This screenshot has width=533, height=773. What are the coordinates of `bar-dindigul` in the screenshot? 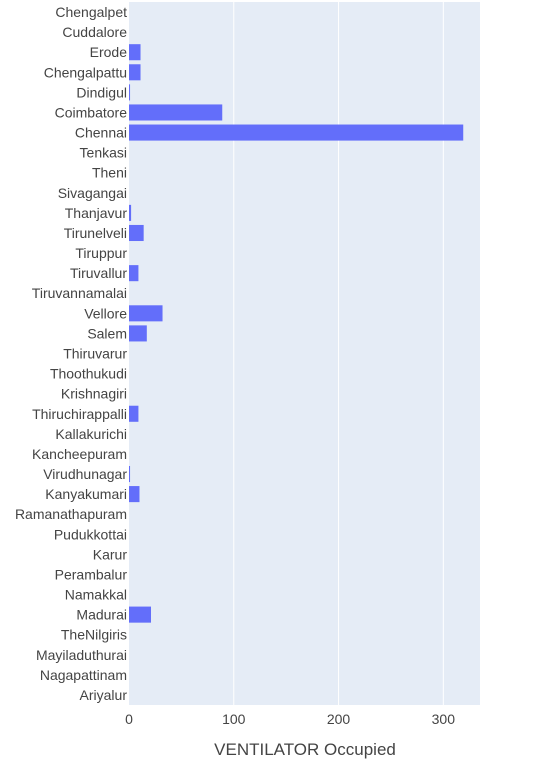 It's located at (130, 92).